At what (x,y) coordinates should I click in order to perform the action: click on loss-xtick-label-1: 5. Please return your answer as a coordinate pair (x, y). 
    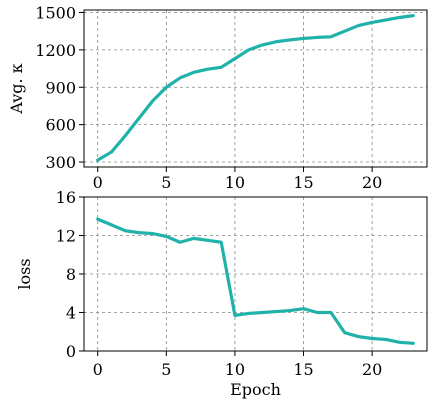
    Looking at the image, I should click on (166, 369).